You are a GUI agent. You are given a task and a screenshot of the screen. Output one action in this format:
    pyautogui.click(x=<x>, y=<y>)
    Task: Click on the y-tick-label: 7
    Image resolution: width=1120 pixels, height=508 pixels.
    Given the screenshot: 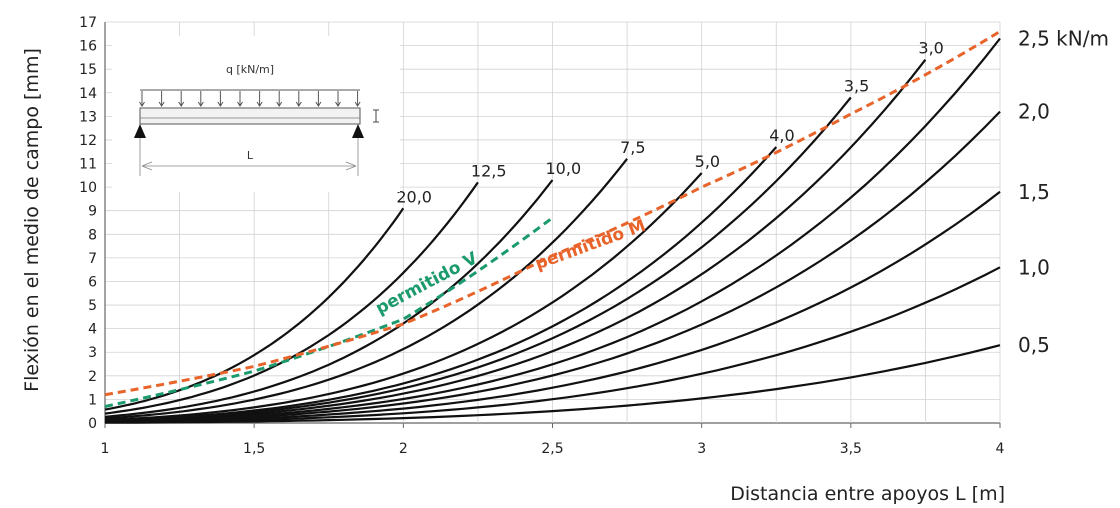 What is the action you would take?
    pyautogui.click(x=92, y=259)
    